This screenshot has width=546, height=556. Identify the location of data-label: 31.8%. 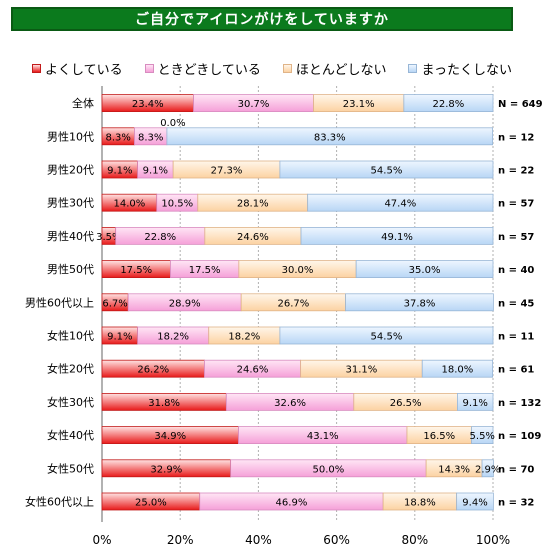
(164, 403).